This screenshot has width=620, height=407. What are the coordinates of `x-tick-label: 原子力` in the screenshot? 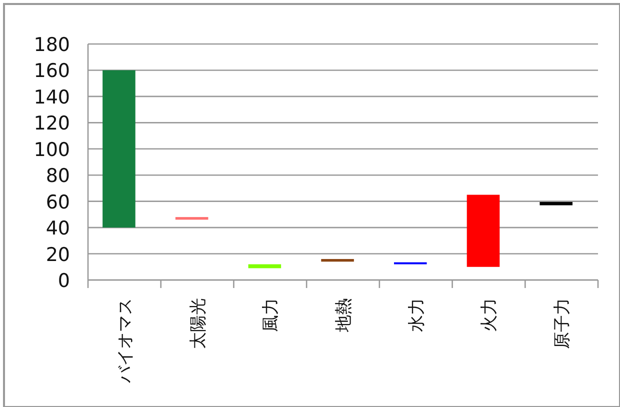 It's located at (562, 323).